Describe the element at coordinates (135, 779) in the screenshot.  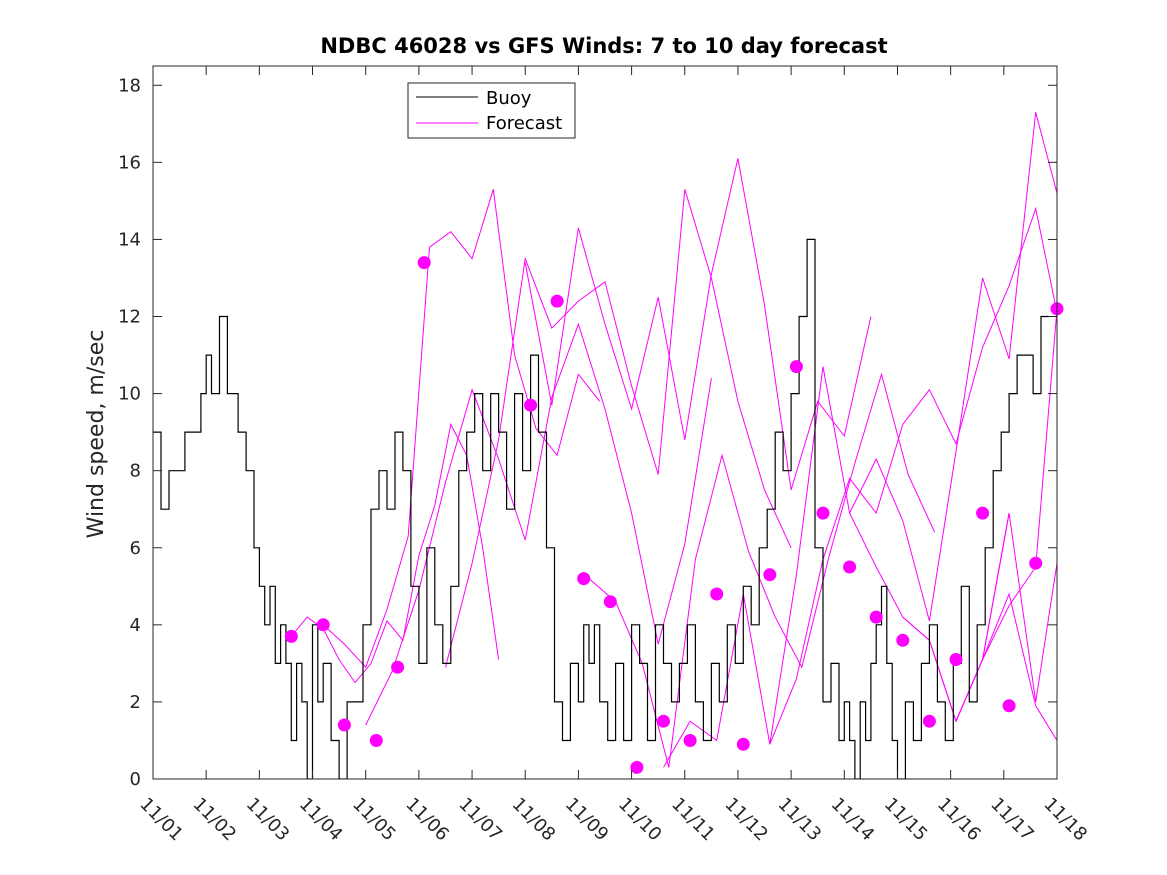
I see `y-tick-label: 0` at that location.